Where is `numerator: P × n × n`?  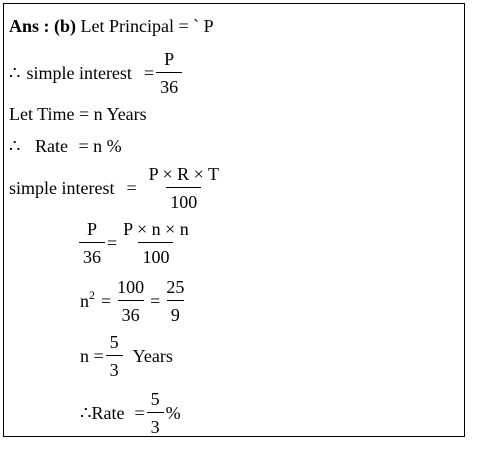 numerator: P × n × n is located at coordinates (156, 229).